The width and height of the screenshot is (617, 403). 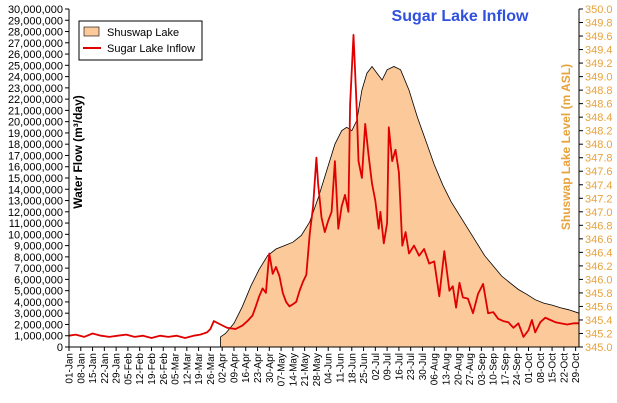 I want to click on y-left-tick-label: 8,000,000, so click(x=38, y=258).